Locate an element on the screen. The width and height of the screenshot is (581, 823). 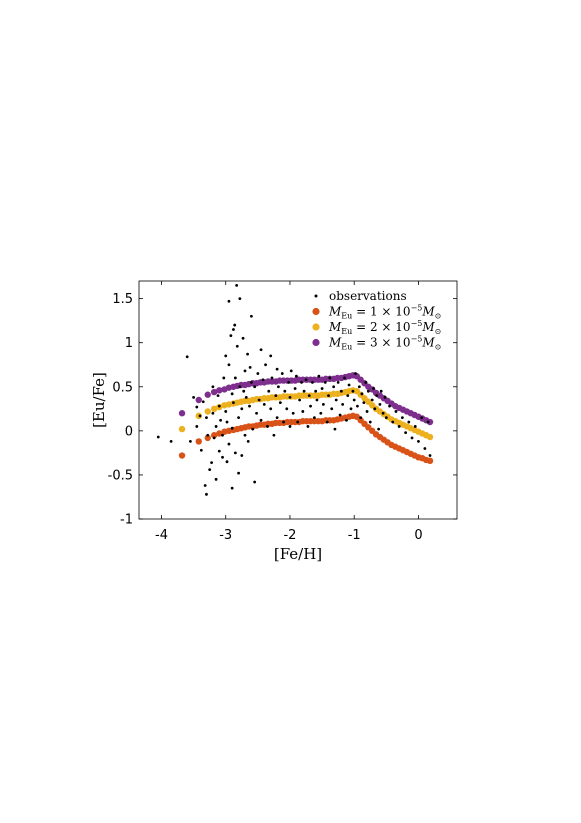
y-tick-label: -0.5 is located at coordinates (120, 475).